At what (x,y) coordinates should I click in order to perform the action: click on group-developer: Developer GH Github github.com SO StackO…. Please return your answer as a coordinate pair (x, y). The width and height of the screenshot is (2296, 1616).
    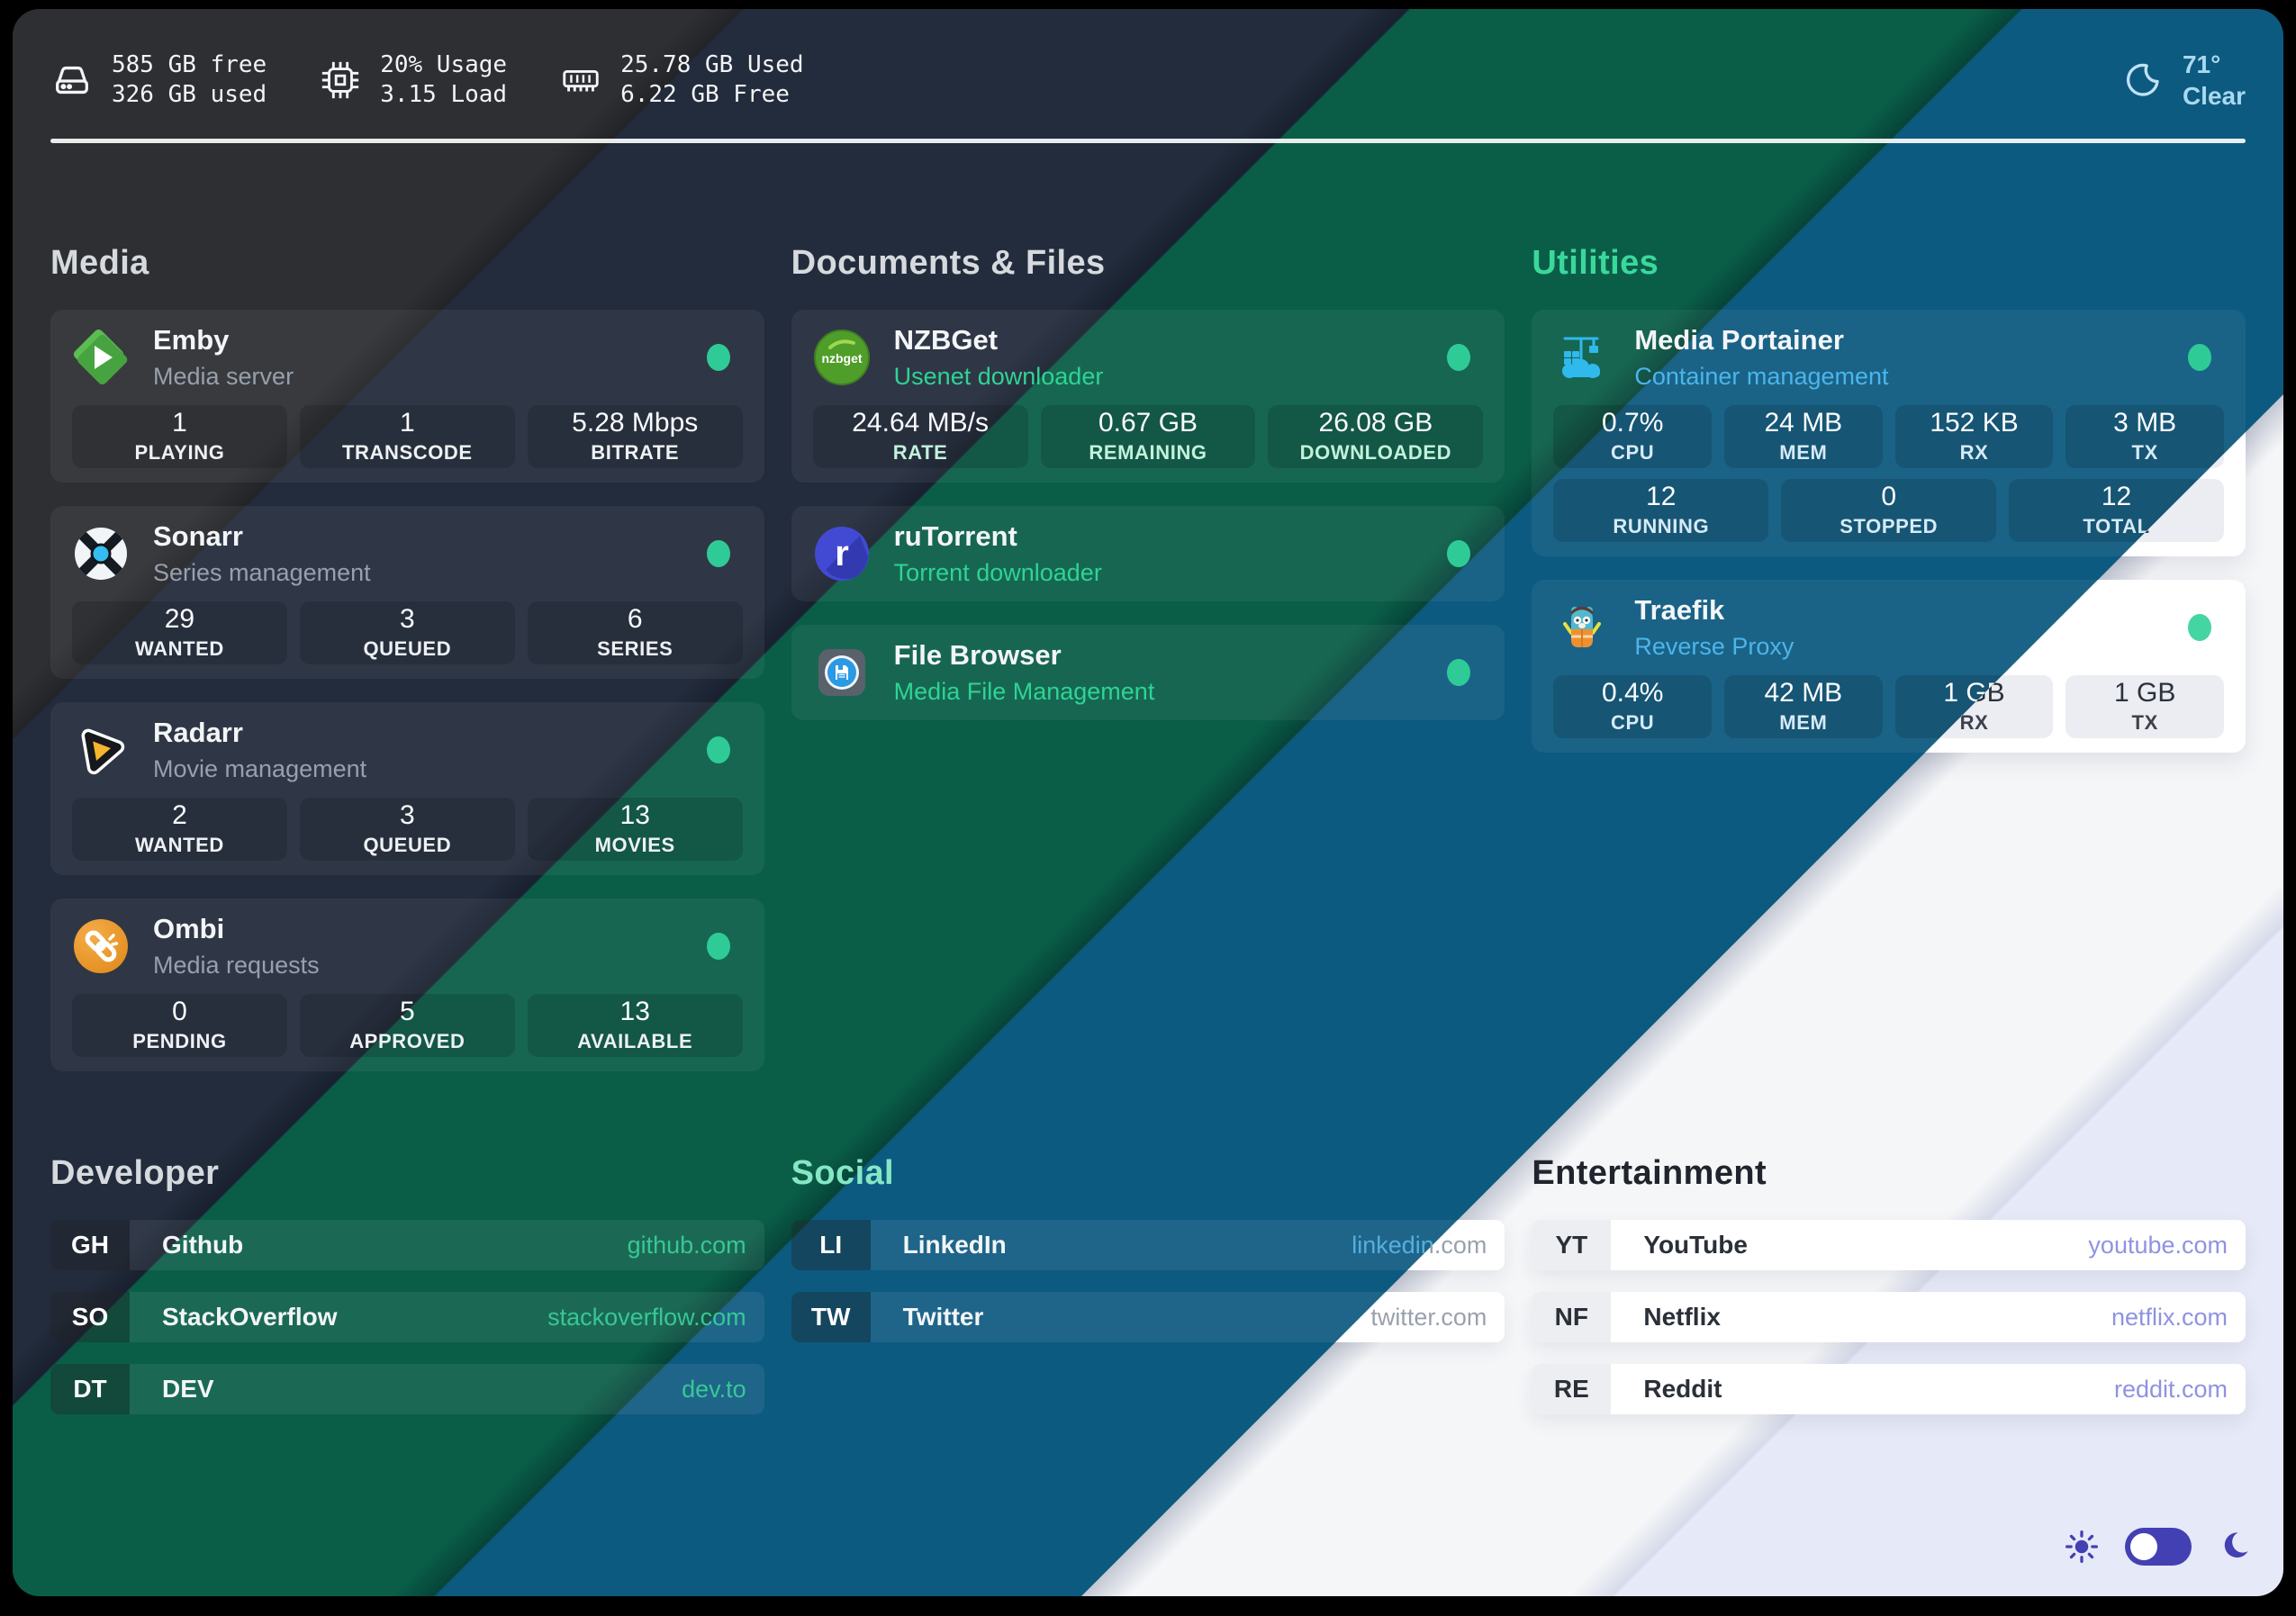
    Looking at the image, I should click on (407, 1284).